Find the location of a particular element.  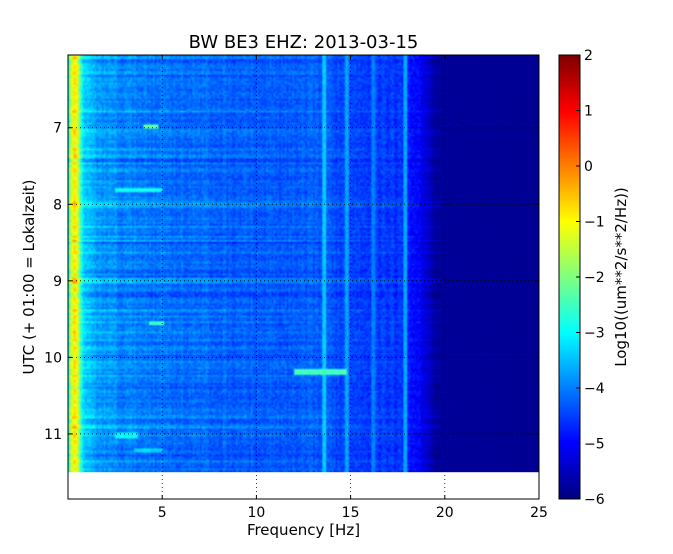

chart-title: BW BE3 EHZ: 2013-03-15 is located at coordinates (304, 42).